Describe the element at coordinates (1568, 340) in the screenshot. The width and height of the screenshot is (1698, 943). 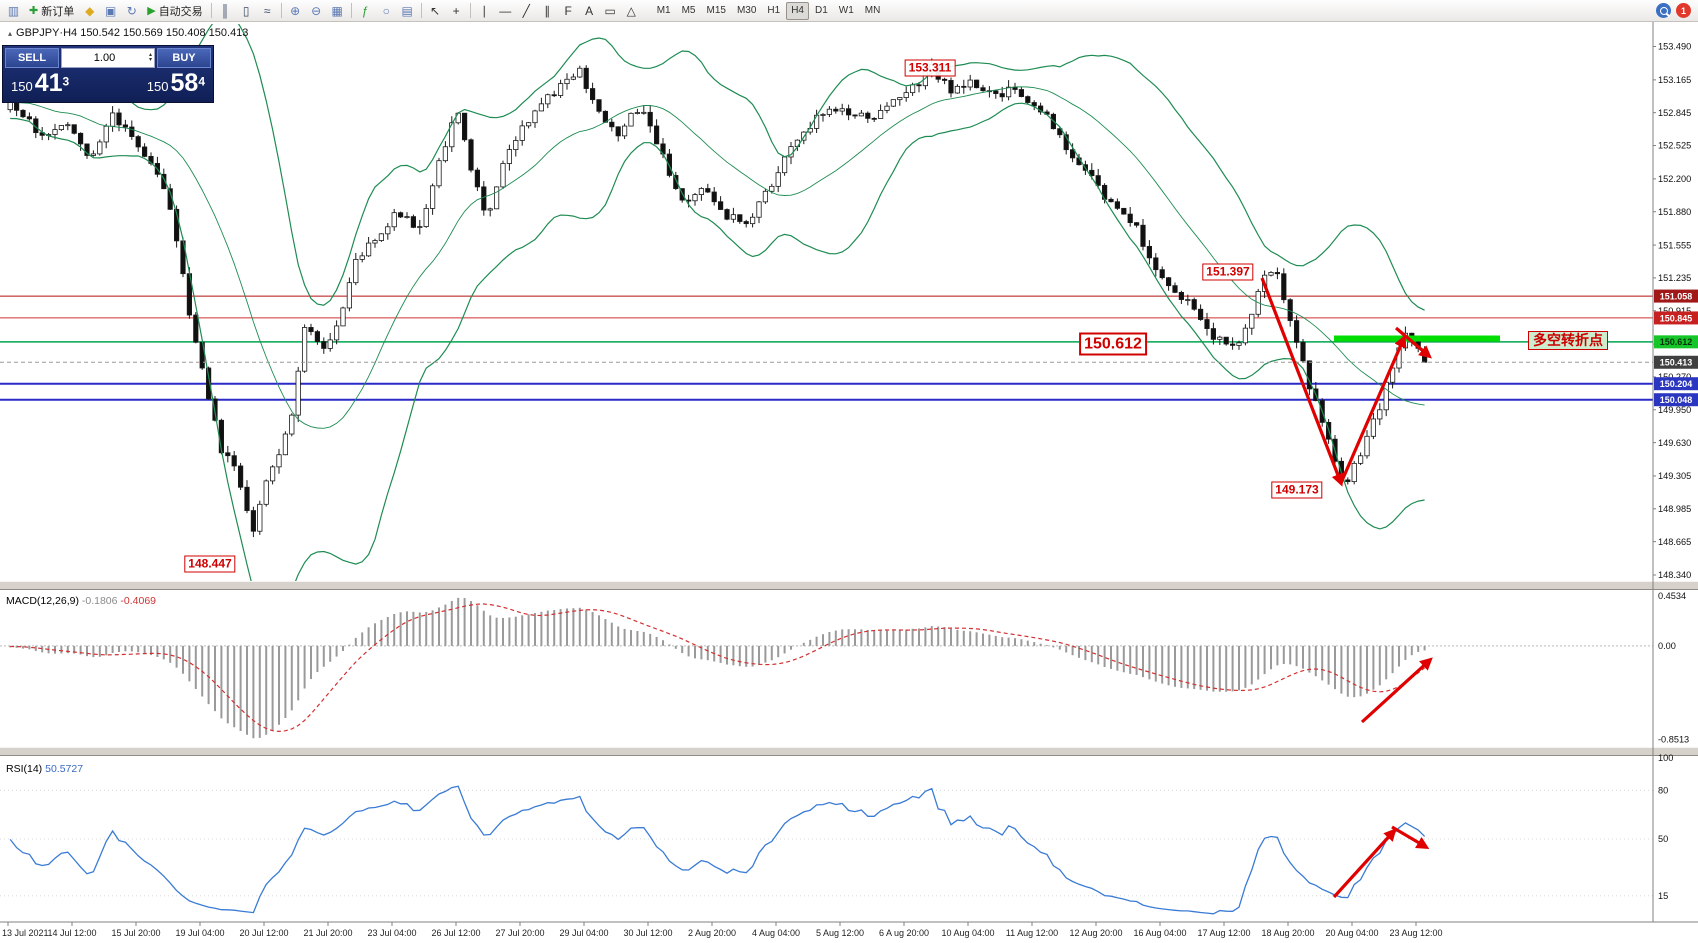
I see `turning-point-label: 多空转折点` at that location.